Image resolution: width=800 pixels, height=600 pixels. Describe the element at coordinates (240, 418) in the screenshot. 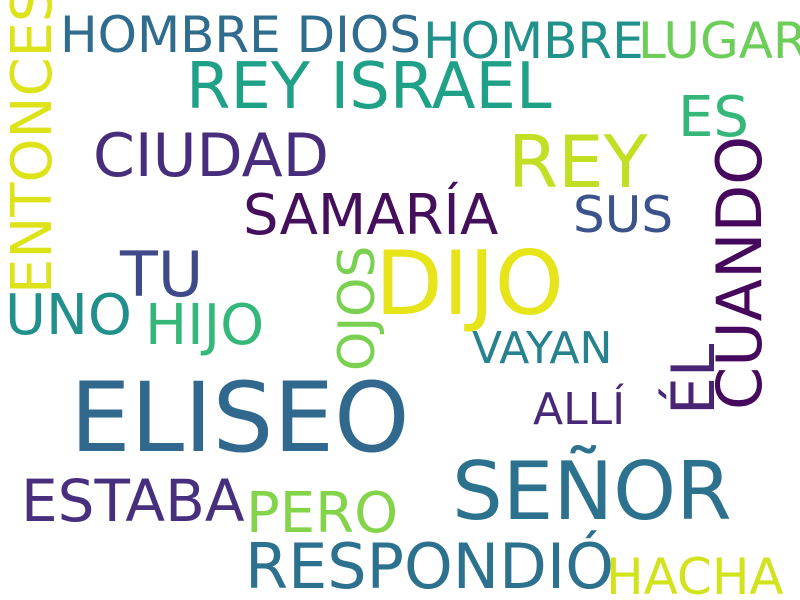

I see `word-eliseo: ELISEO` at that location.